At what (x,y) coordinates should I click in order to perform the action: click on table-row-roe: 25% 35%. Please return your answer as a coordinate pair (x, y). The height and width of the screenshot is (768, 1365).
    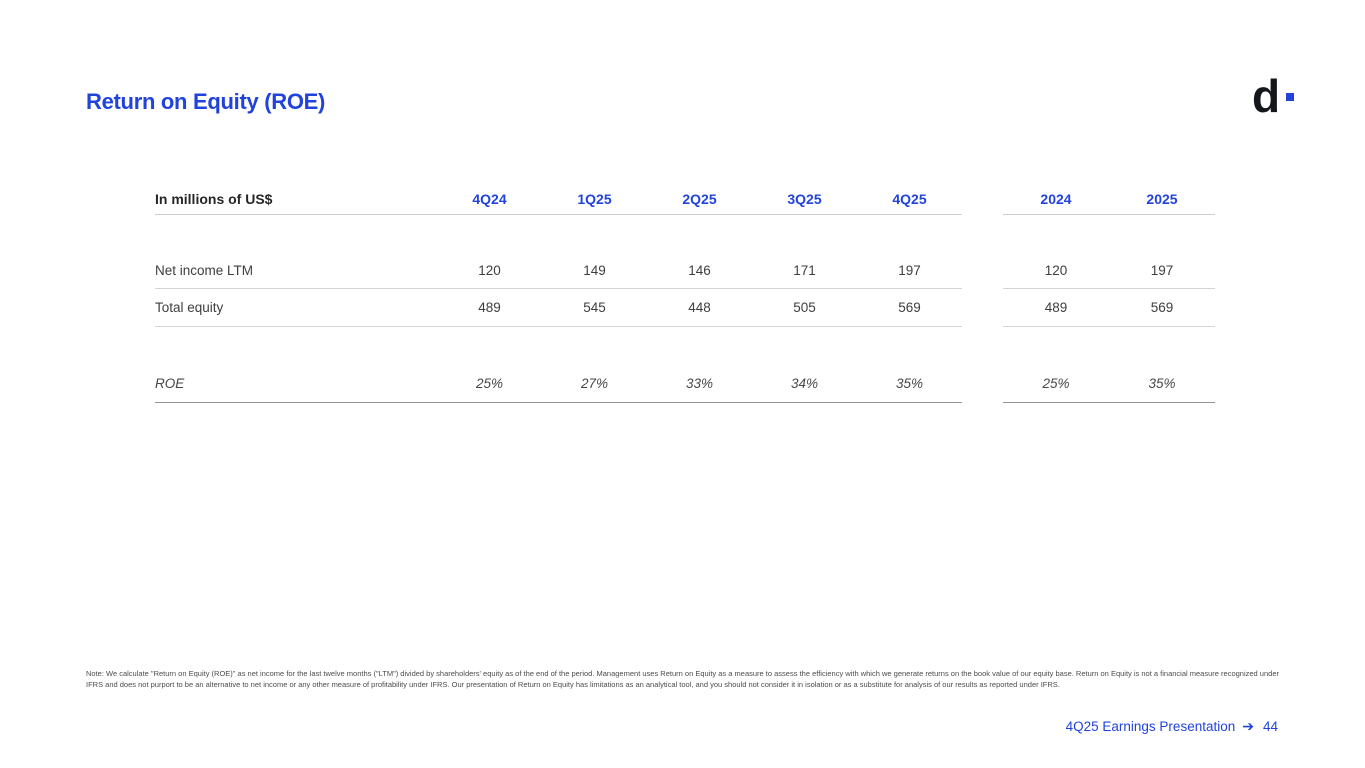
    Looking at the image, I should click on (1109, 384).